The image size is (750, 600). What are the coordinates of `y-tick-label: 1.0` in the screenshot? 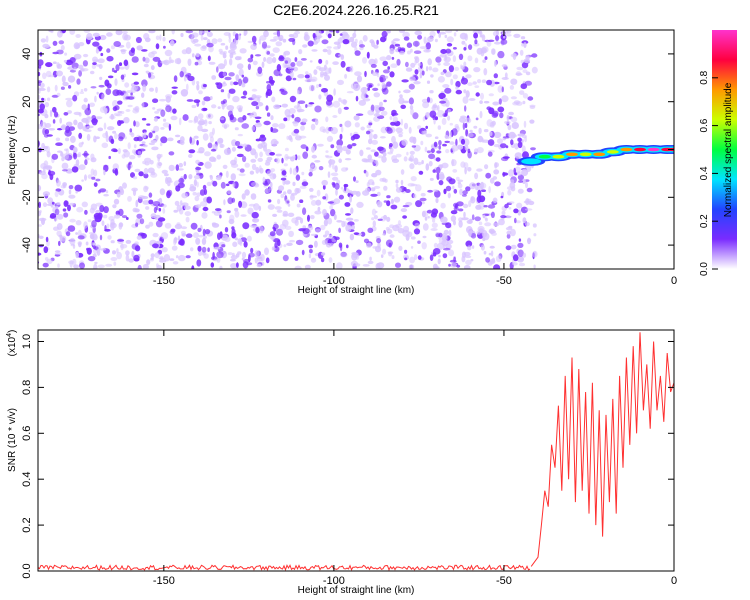 It's located at (27, 341).